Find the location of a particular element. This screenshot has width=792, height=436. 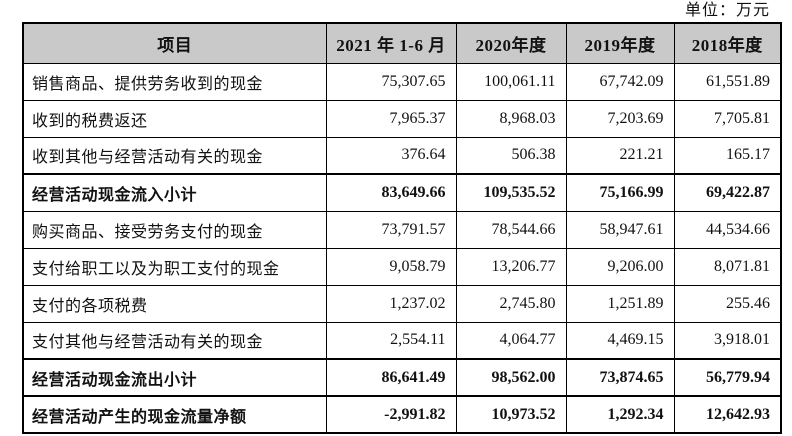

cell-value: 78,544.66 is located at coordinates (511, 229).